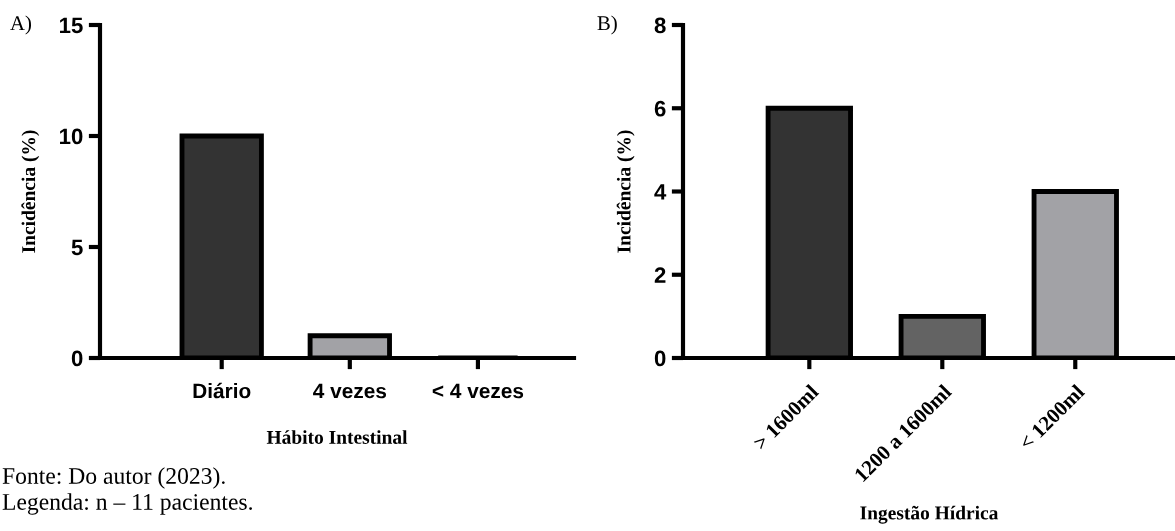 This screenshot has width=1175, height=531. Describe the element at coordinates (660, 108) in the screenshot. I see `y-tick-label: 6` at that location.